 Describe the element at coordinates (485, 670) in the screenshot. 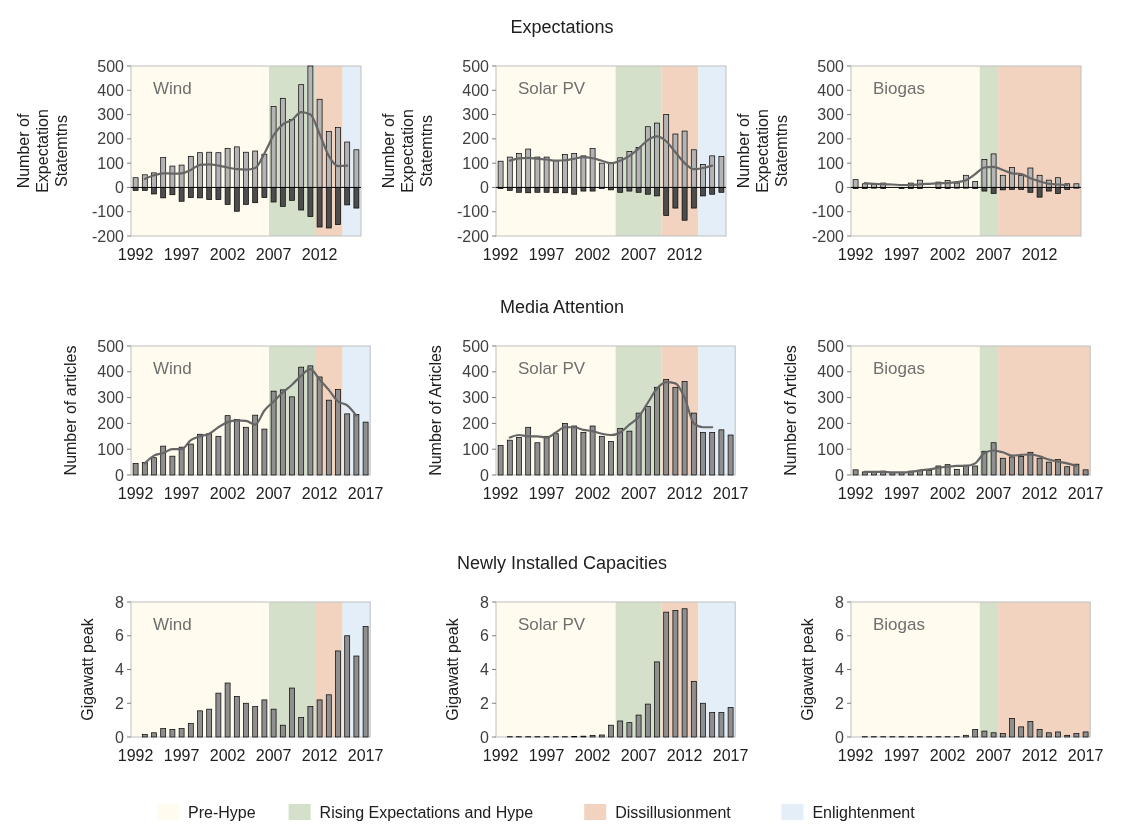

I see `y-tick-label: 4` at that location.